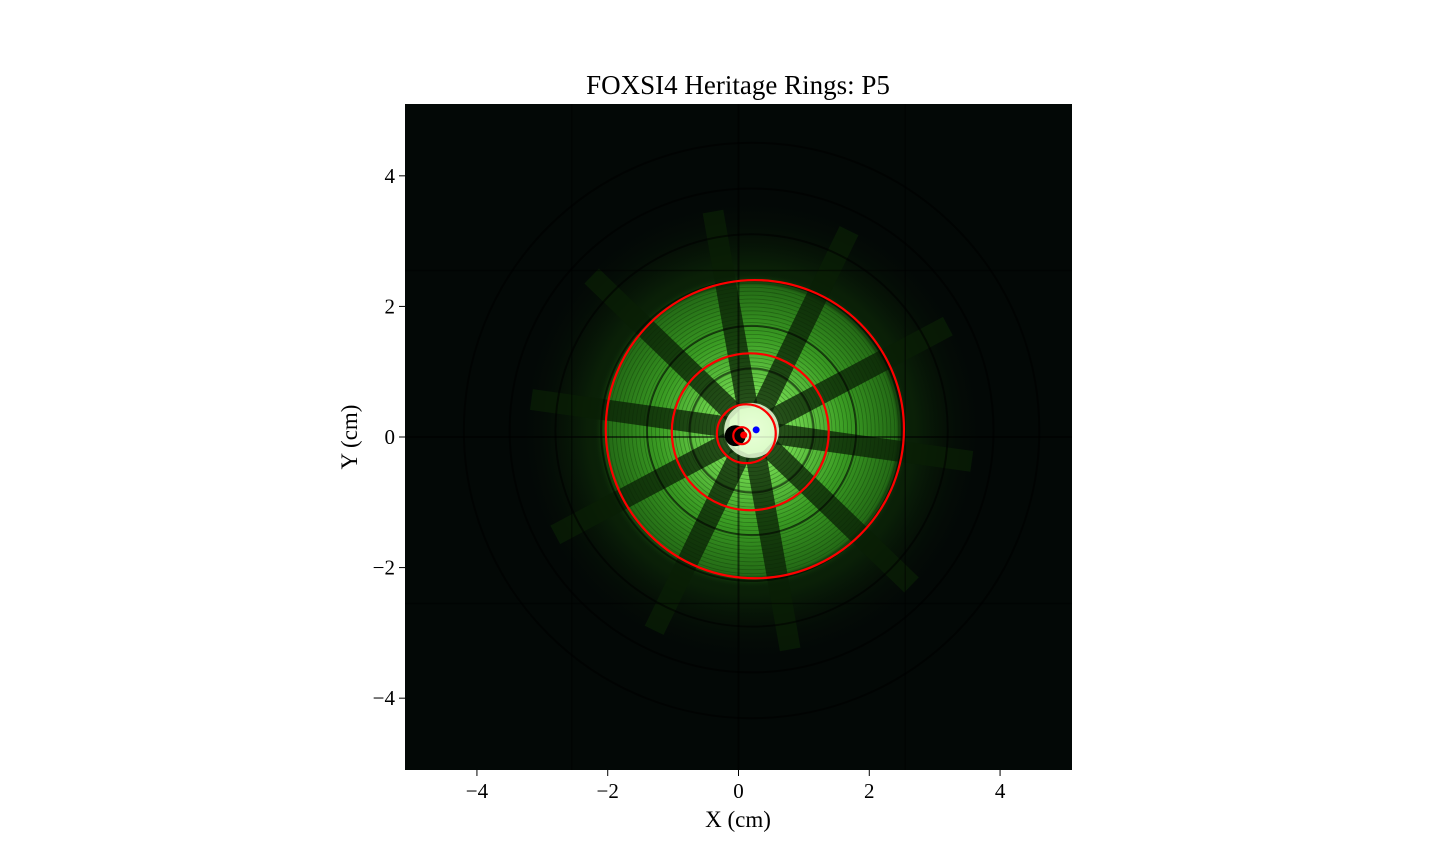 The image size is (1440, 864). I want to click on x-tick-label: 0, so click(738, 791).